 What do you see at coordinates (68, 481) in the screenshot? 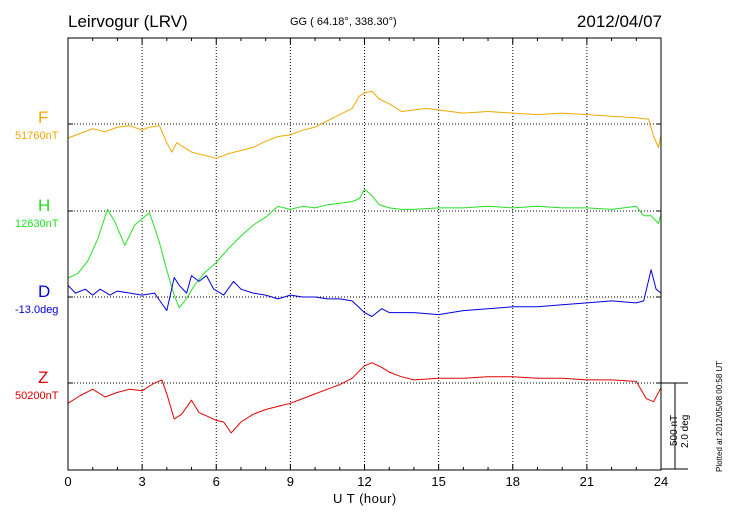
I see `x-tick-label: 0` at bounding box center [68, 481].